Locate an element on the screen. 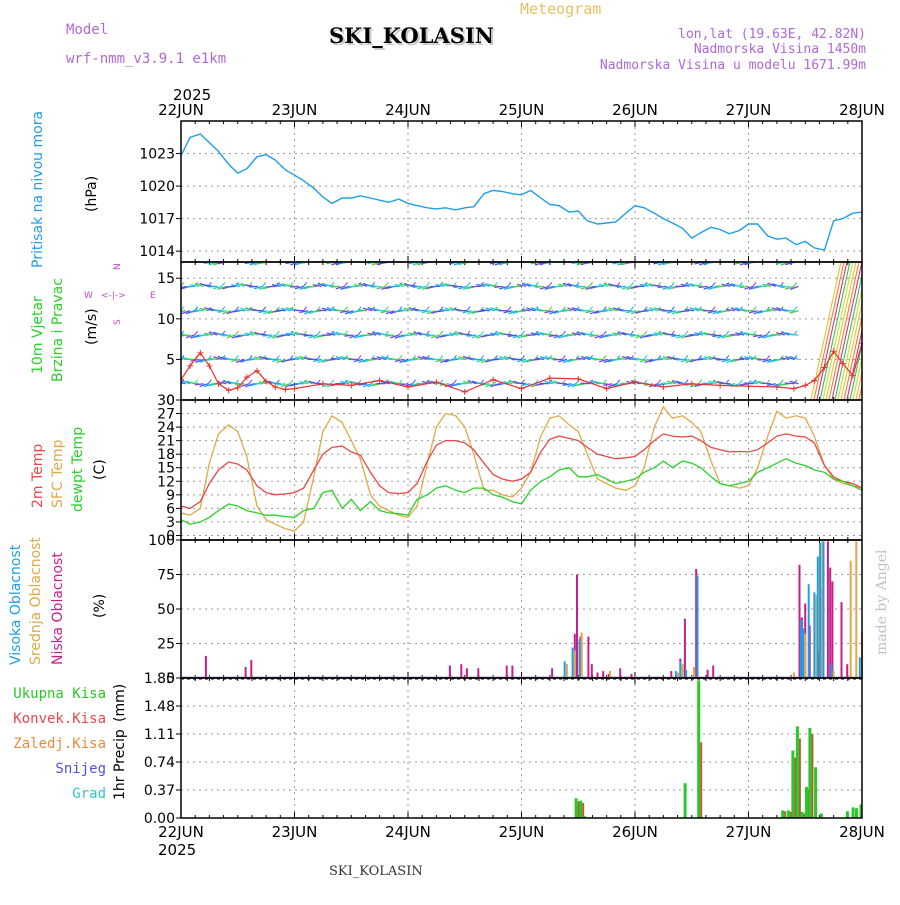 The image size is (900, 905). y-tick-label: 50 is located at coordinates (166, 610).